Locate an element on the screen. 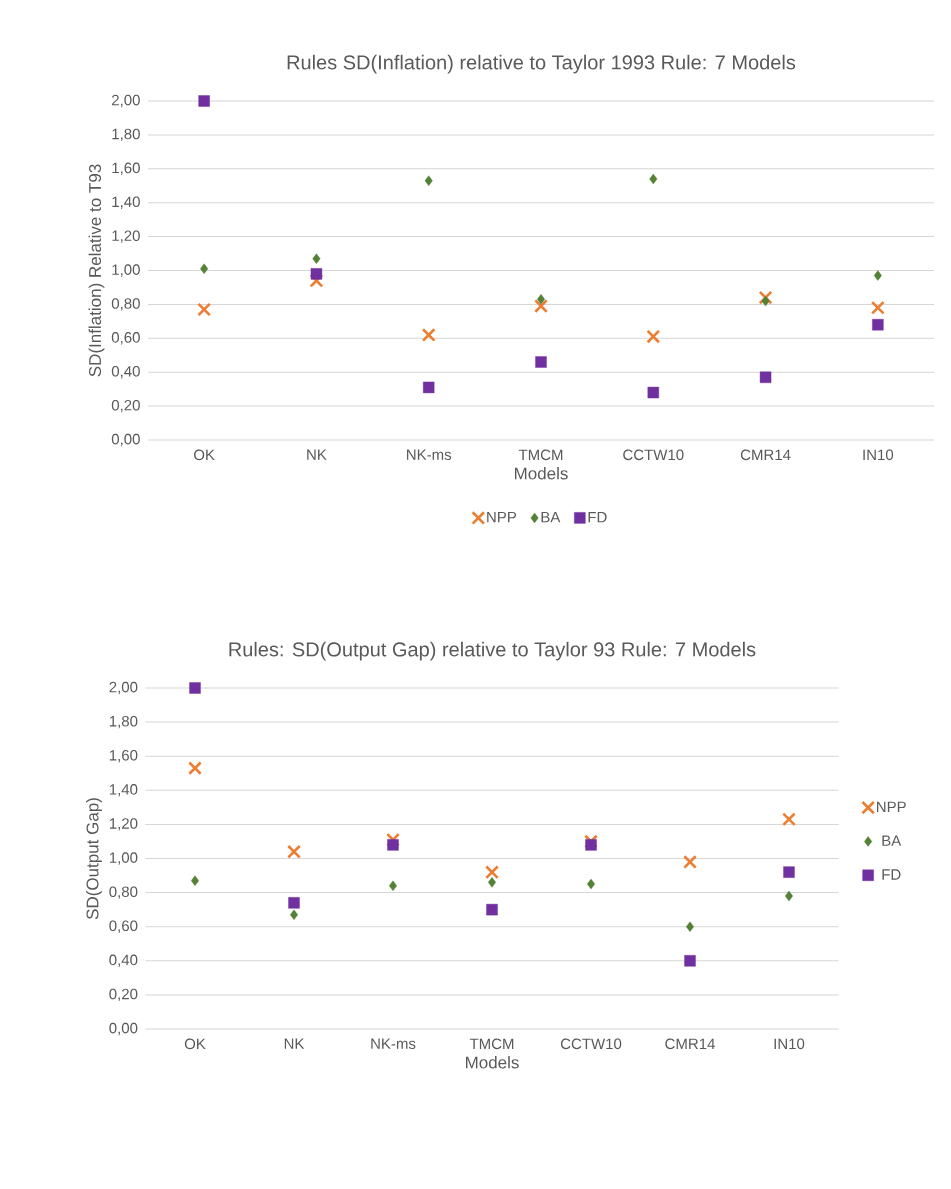 The width and height of the screenshot is (951, 1189). y-axis-title: SD(Inflation) Relative to T93 is located at coordinates (96, 270).